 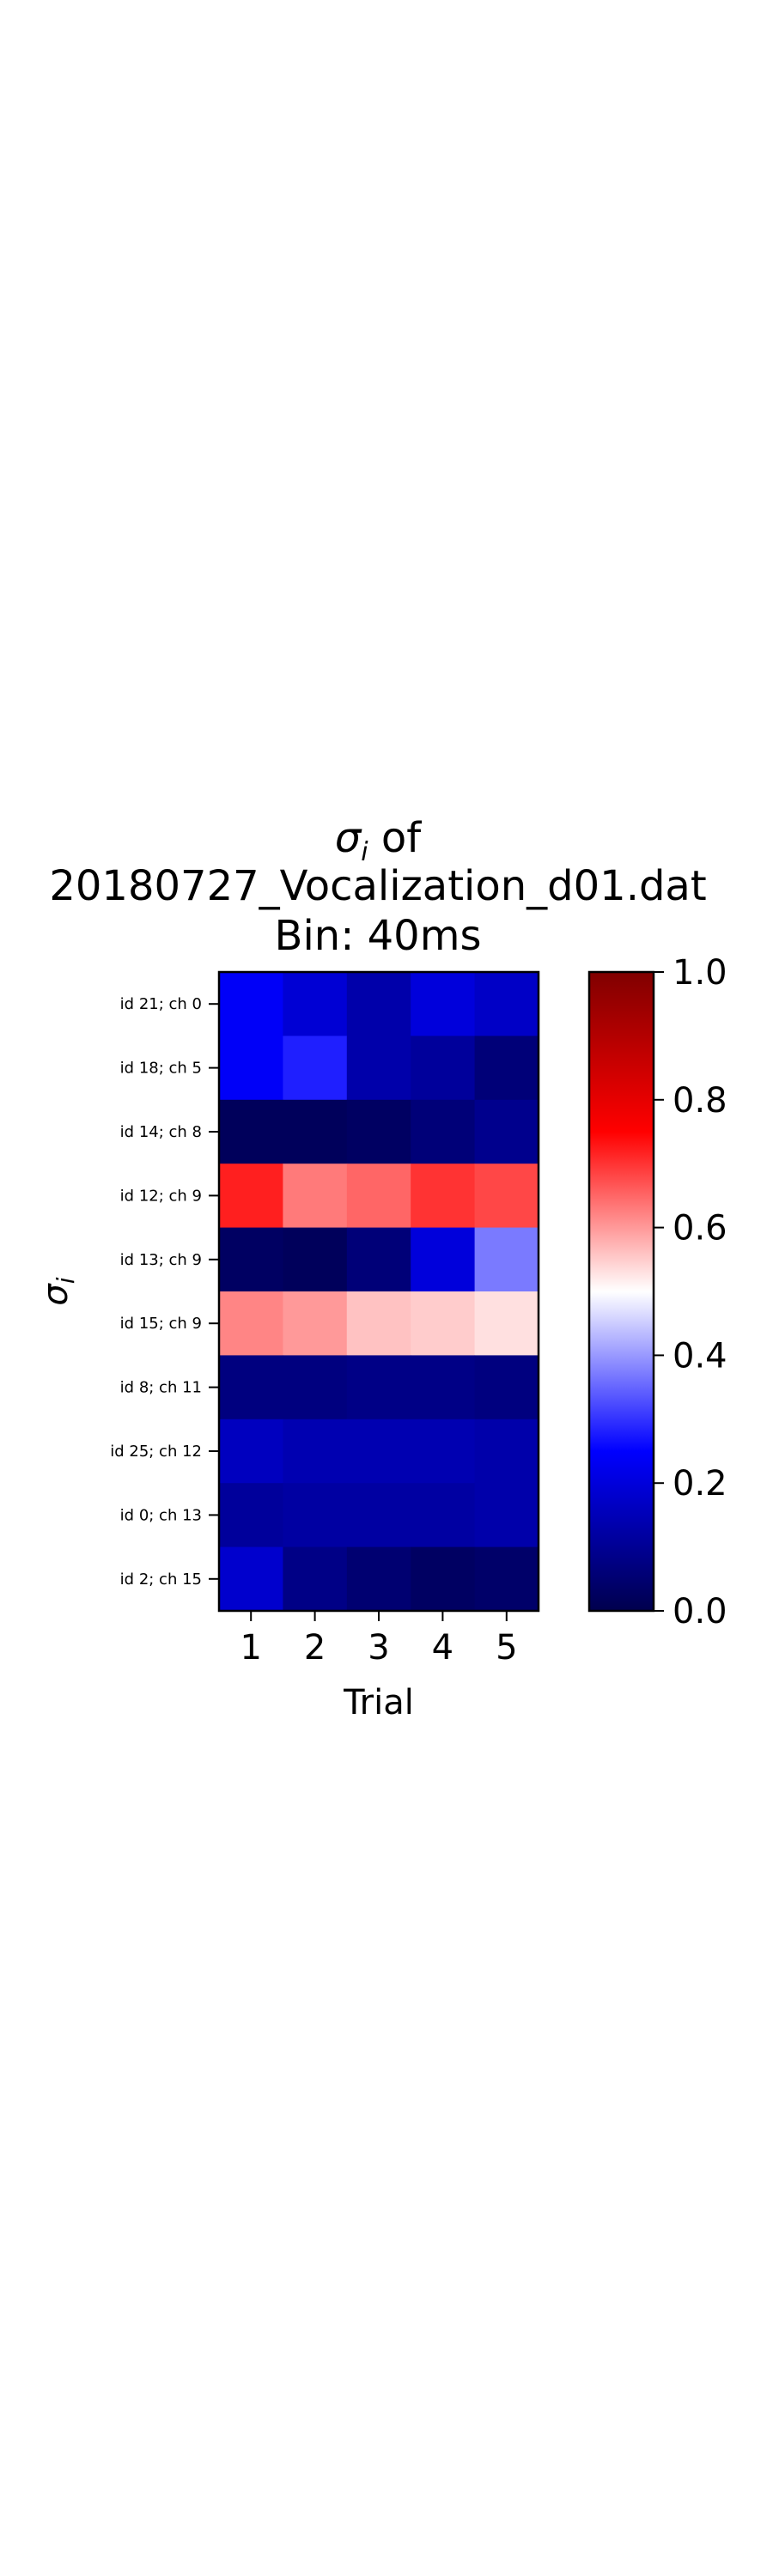 What do you see at coordinates (690, 1292) in the screenshot?
I see `colorbar-ticks: 0.0 0.2 0.4 0.6 0.8 1.0` at bounding box center [690, 1292].